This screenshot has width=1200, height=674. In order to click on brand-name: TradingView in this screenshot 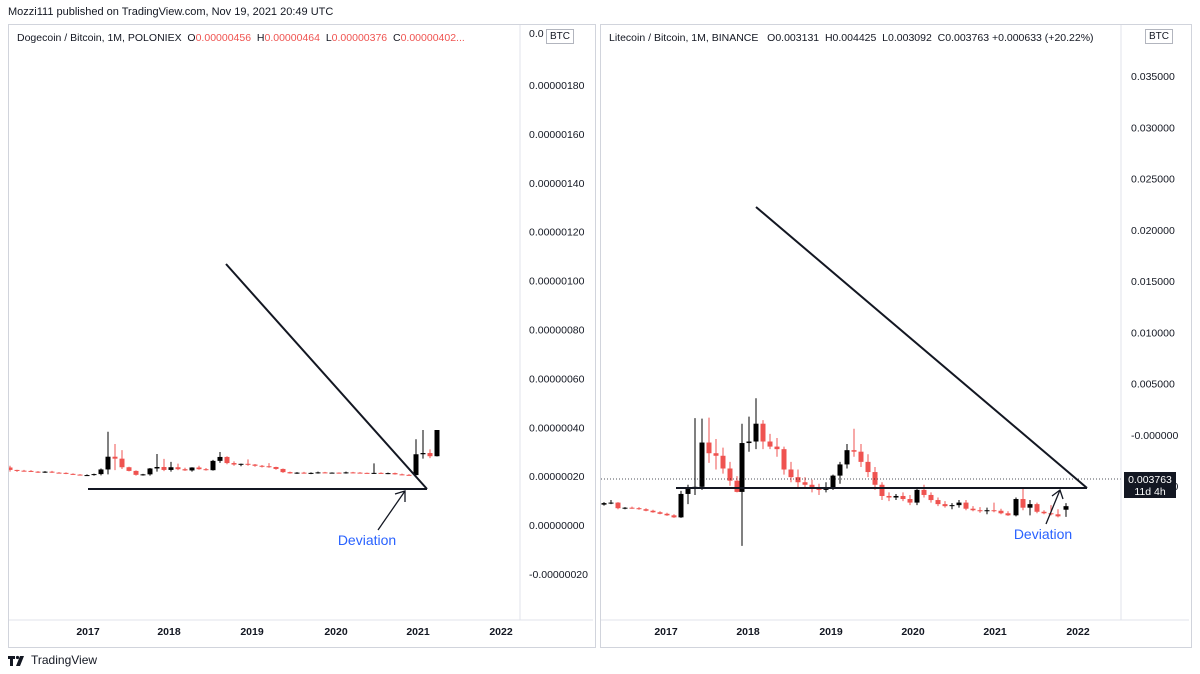, I will do `click(64, 660)`.